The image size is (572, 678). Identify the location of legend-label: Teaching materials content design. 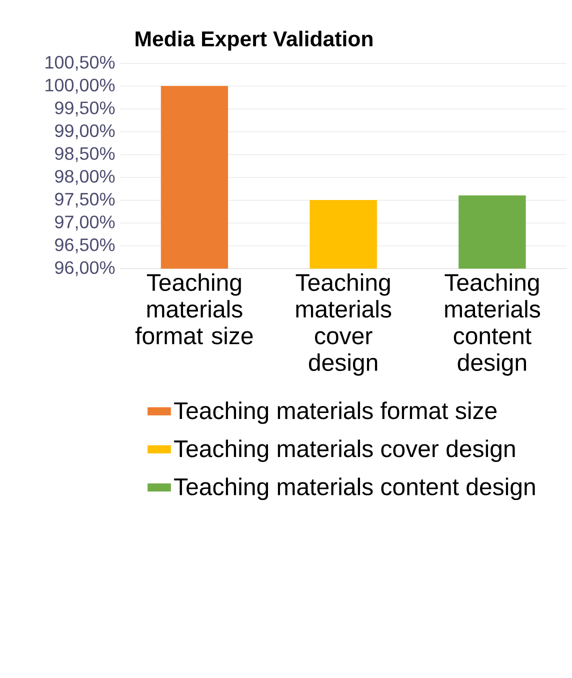
(354, 489).